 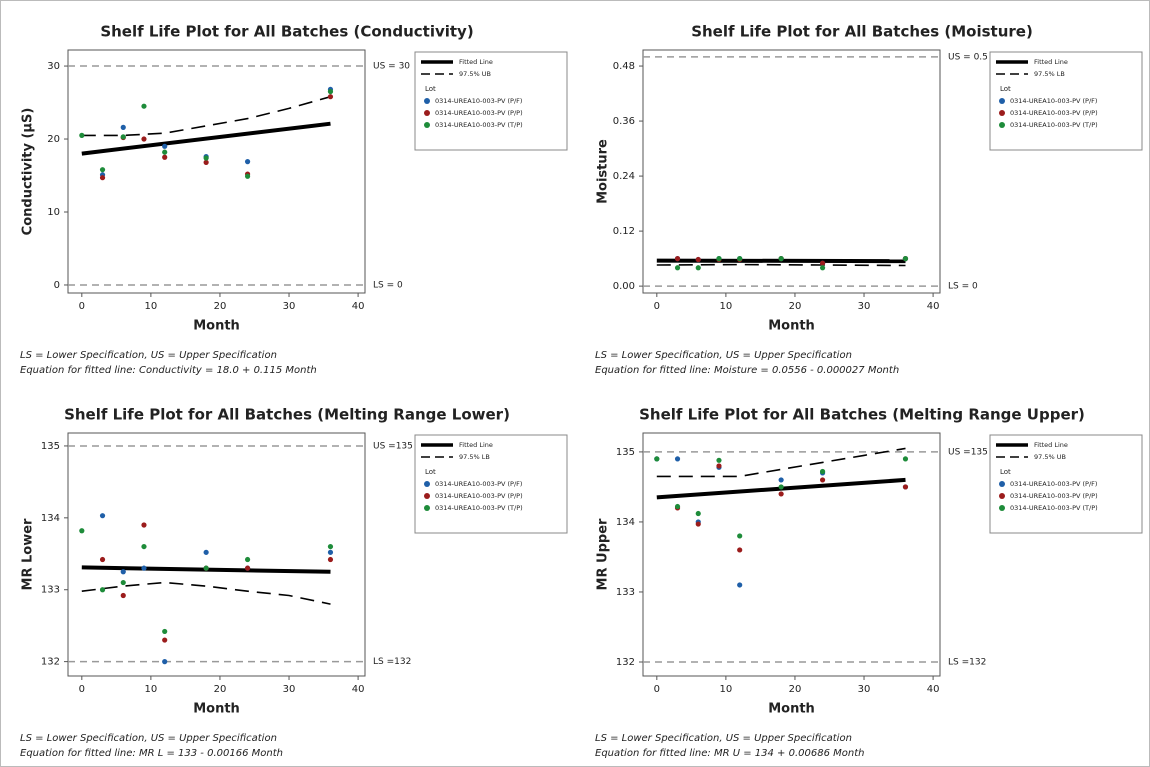 What do you see at coordinates (53, 139) in the screenshot?
I see `y-tick-label: 20` at bounding box center [53, 139].